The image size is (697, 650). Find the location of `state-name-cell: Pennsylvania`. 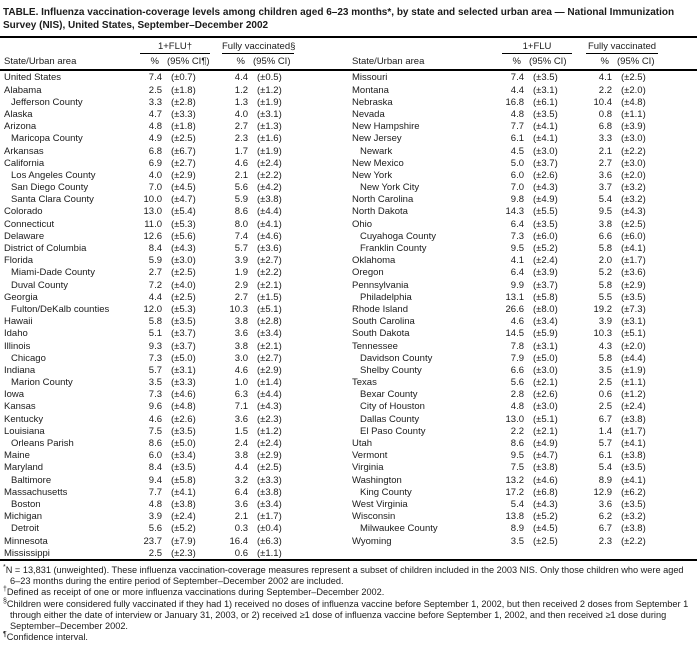

state-name-cell: Pennsylvania is located at coordinates (380, 285).